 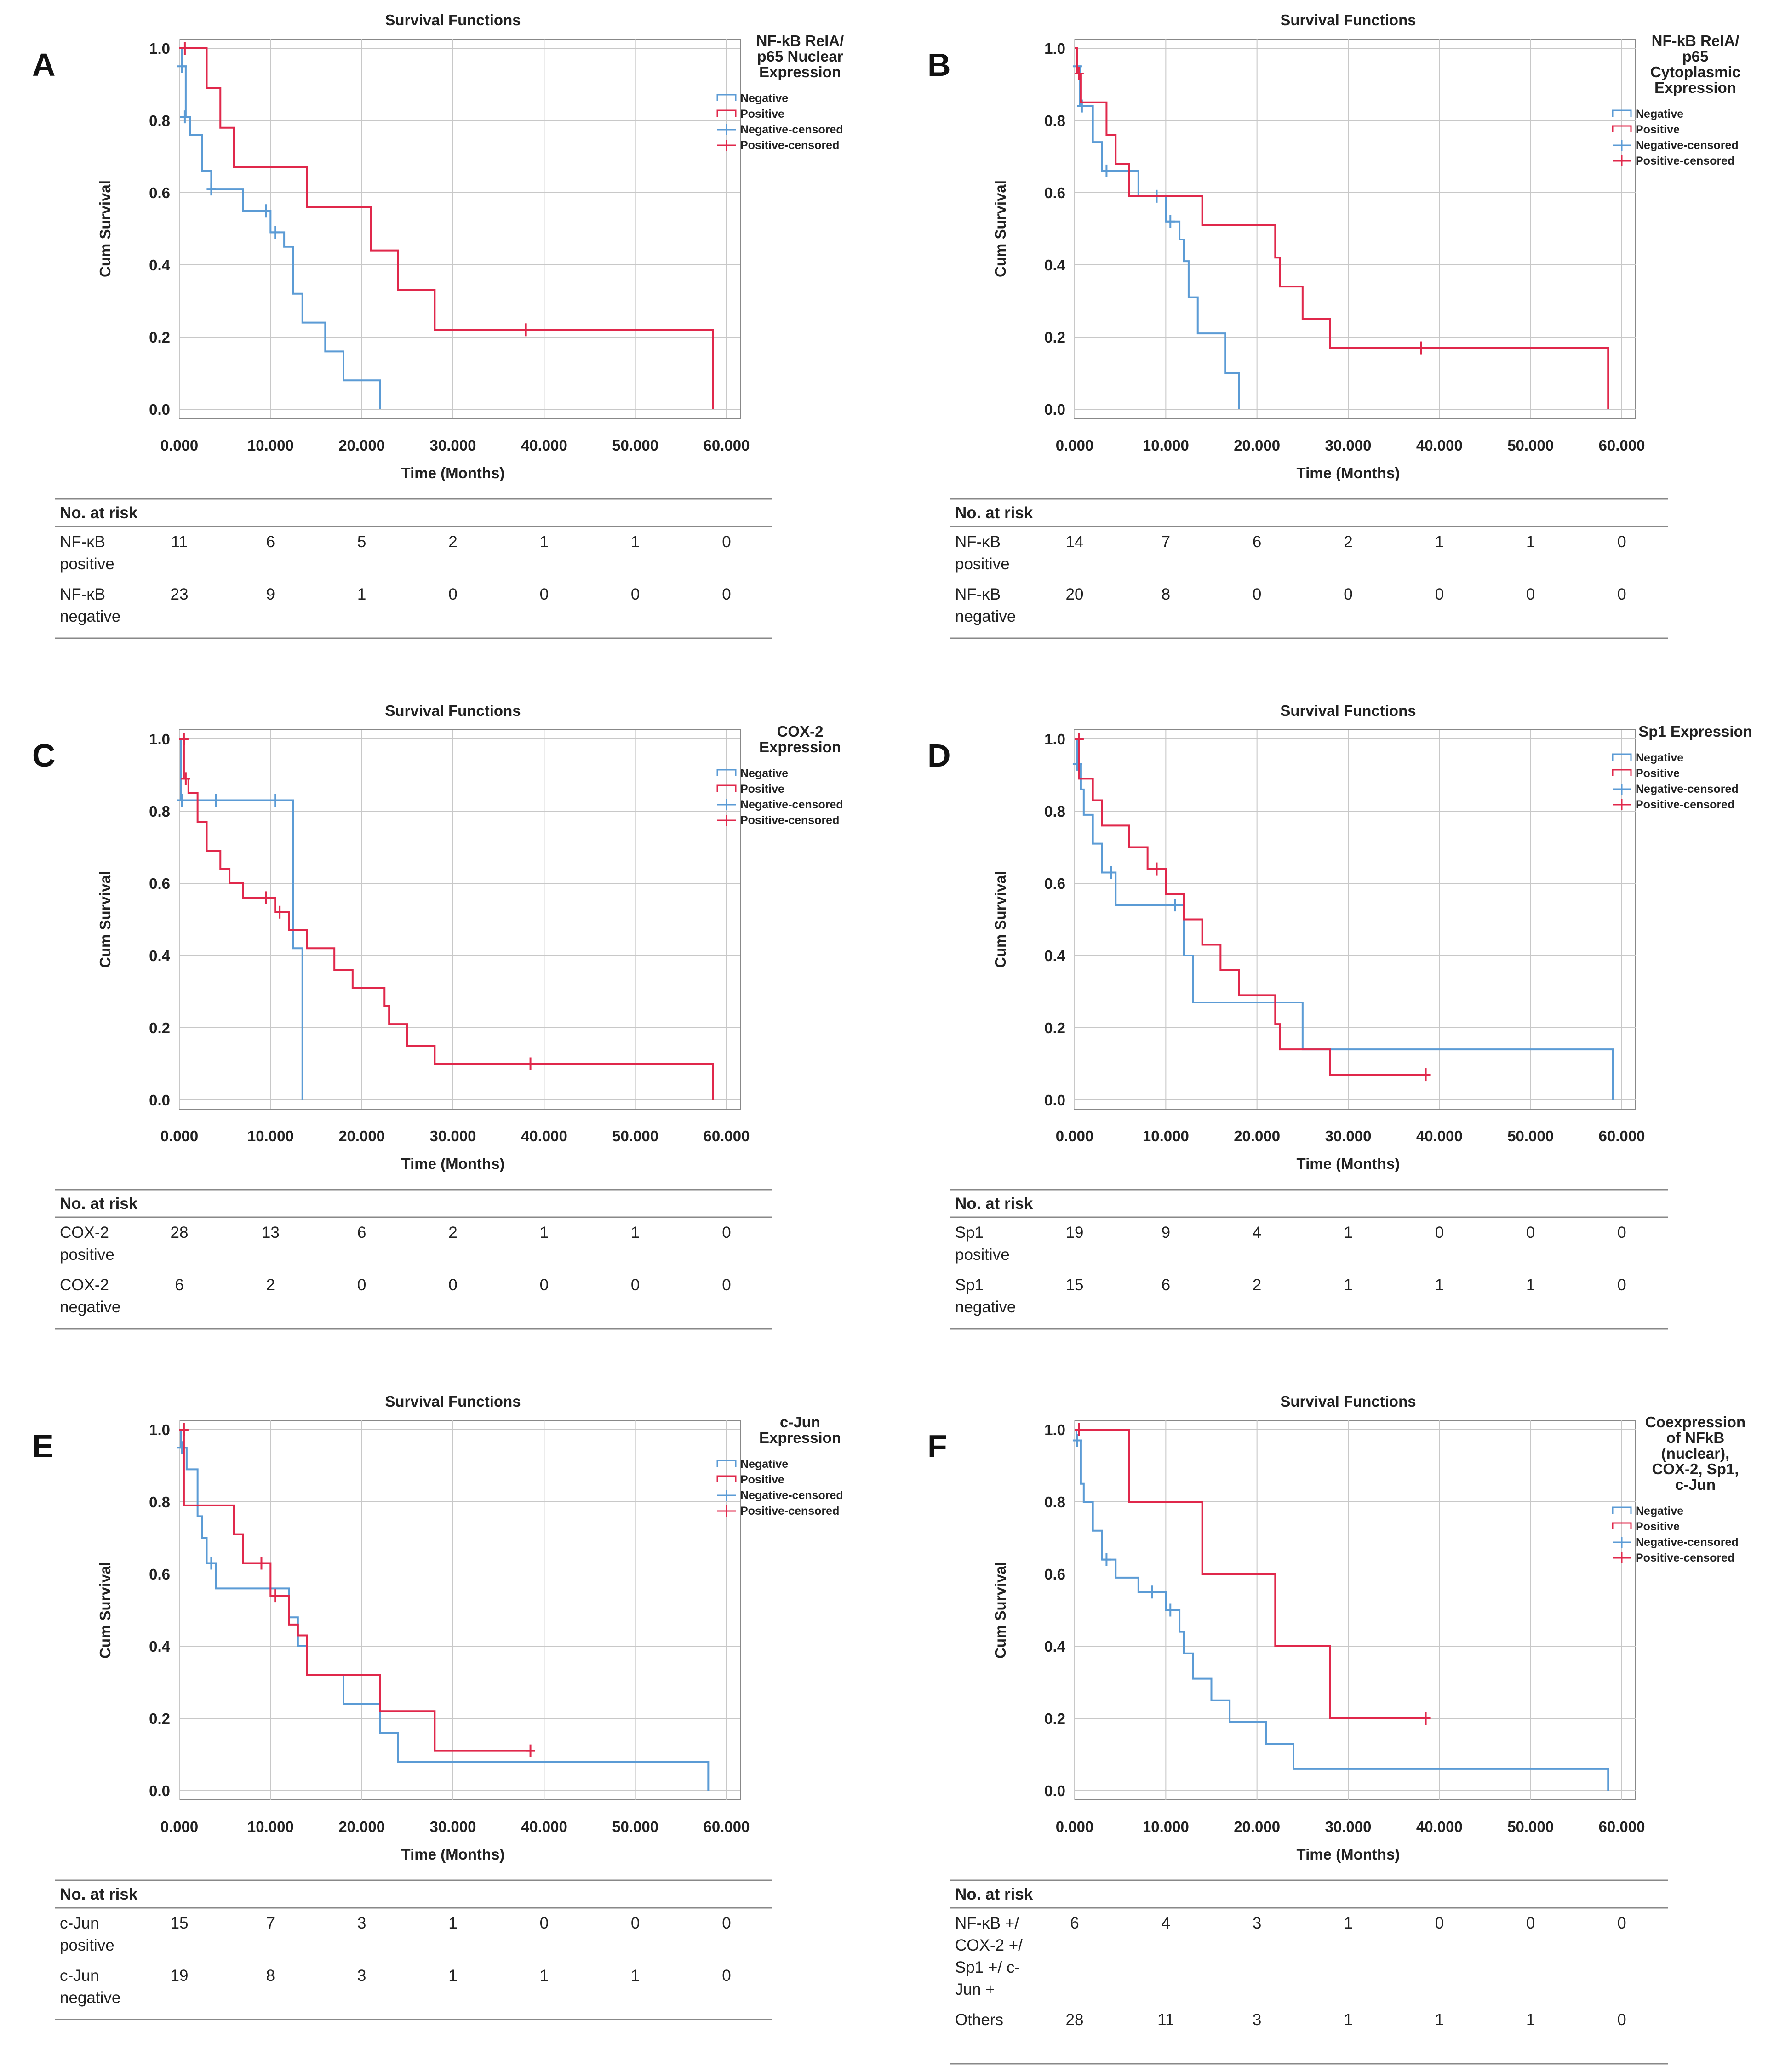 I want to click on x-tick-label: 50.000, so click(x=635, y=1136).